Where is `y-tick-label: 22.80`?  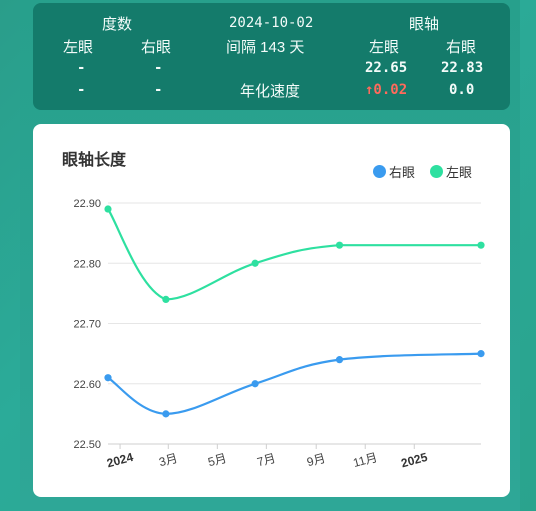
y-tick-label: 22.80 is located at coordinates (87, 264).